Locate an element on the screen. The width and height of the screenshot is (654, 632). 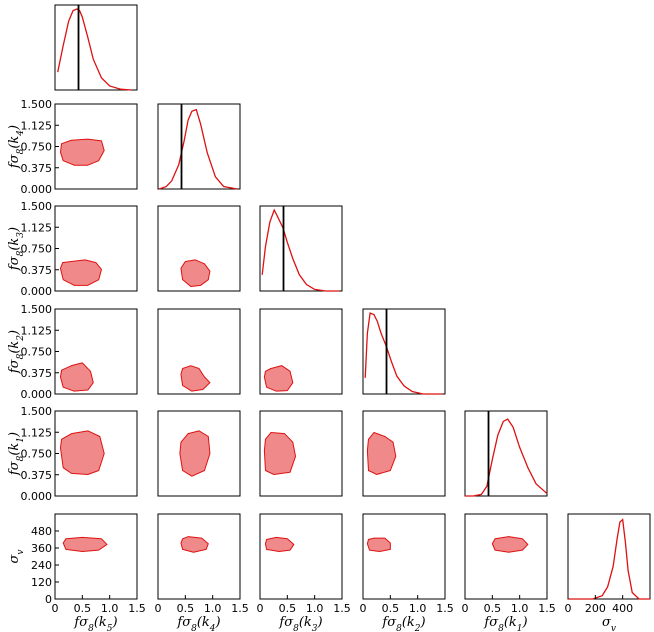
y-axis-label-2: fσ8(k3) is located at coordinates (16, 249).